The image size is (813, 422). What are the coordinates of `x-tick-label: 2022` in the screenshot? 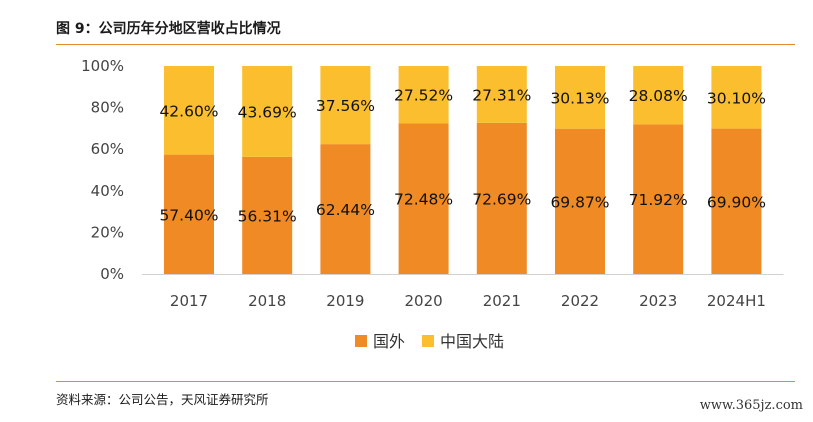 It's located at (580, 301).